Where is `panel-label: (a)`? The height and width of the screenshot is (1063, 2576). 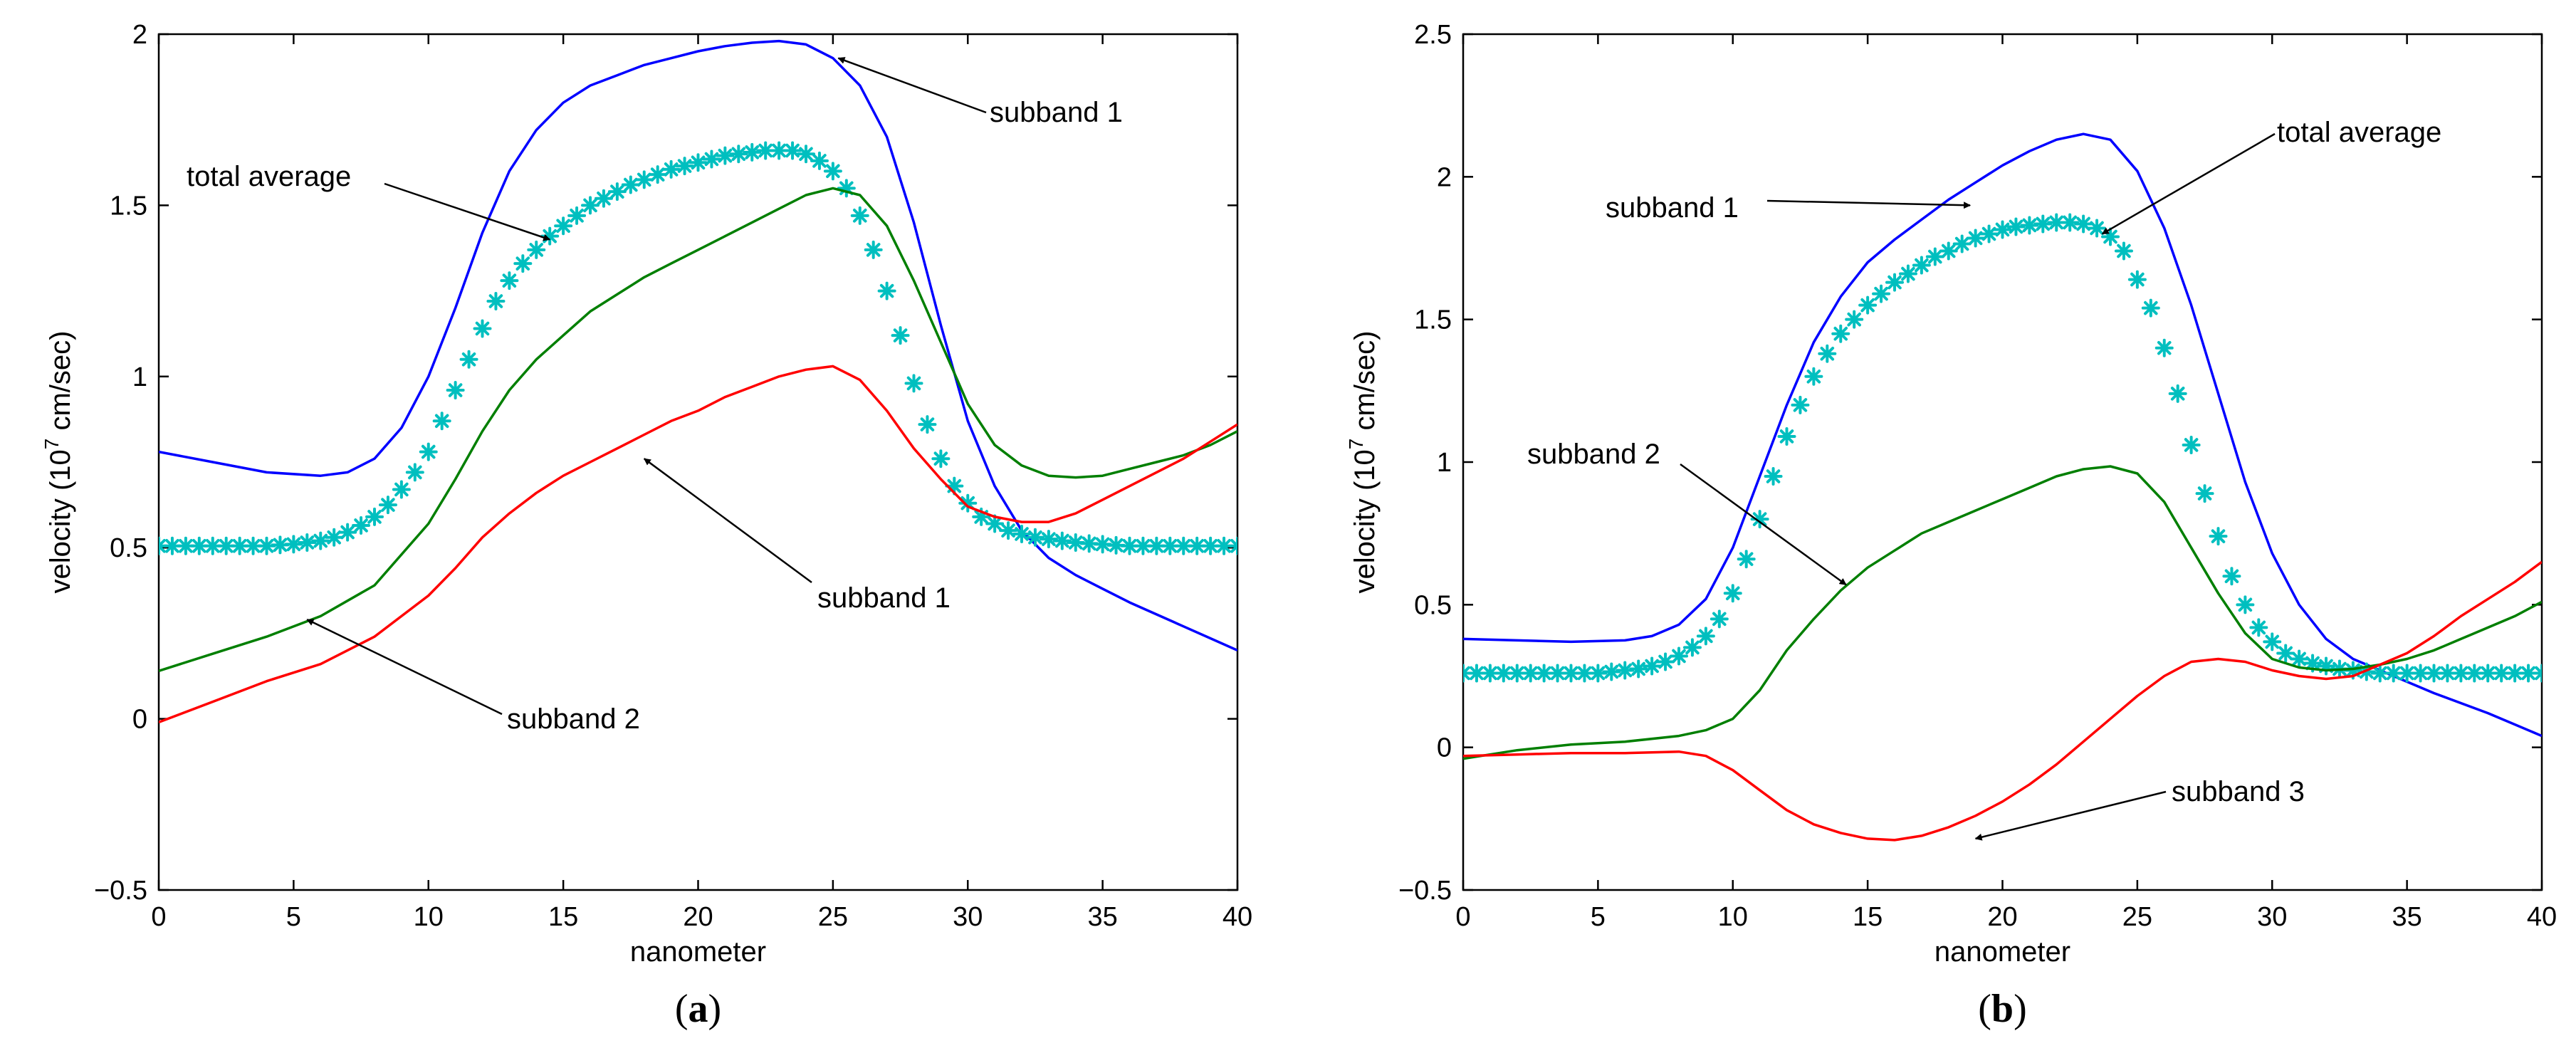
panel-label: (a) is located at coordinates (698, 1009).